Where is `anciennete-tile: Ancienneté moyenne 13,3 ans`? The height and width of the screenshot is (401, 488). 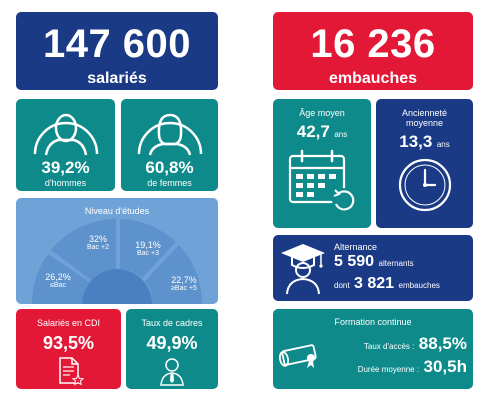 anciennete-tile: Ancienneté moyenne 13,3 ans is located at coordinates (424, 163).